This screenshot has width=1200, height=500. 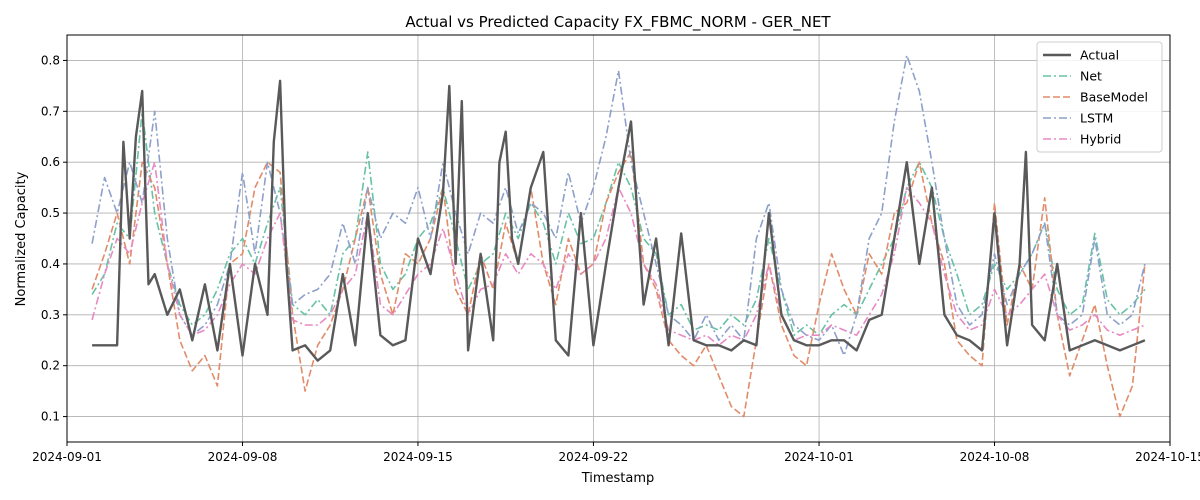 What do you see at coordinates (418, 457) in the screenshot?
I see `x-tick-label: 2024-09-15` at bounding box center [418, 457].